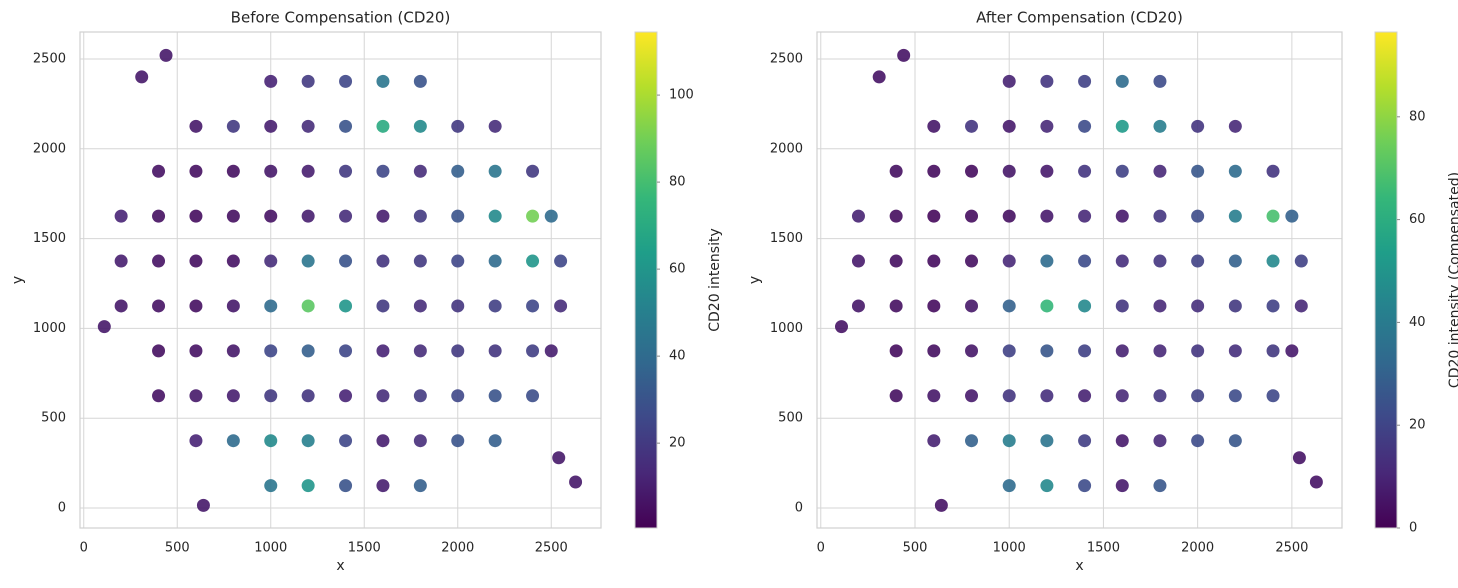 The image size is (1458, 588). I want to click on colorbar-tick-label: 80, so click(677, 182).